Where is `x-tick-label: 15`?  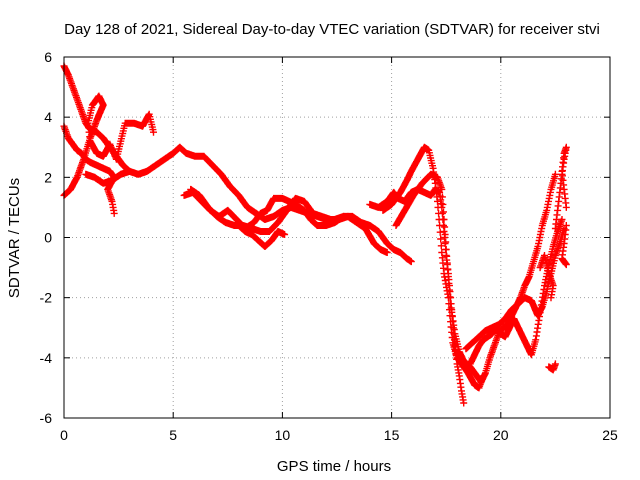 x-tick-label: 15 is located at coordinates (392, 435).